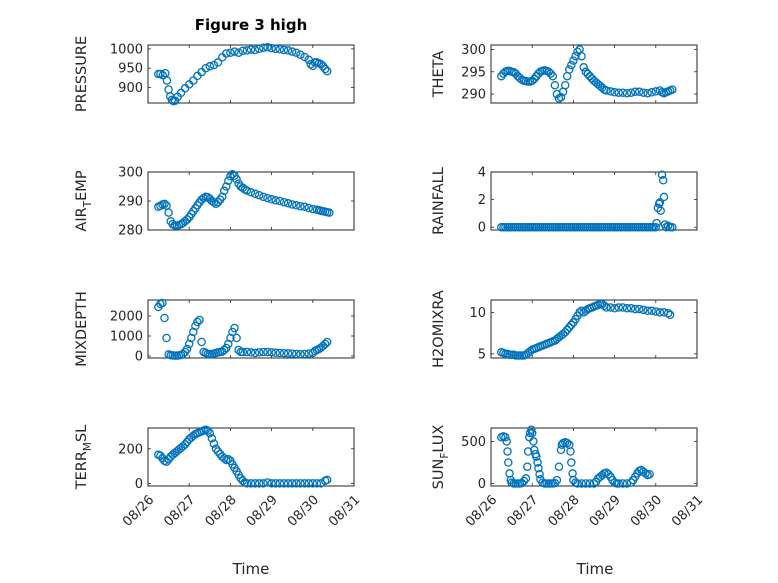 This screenshot has width=778, height=583. I want to click on subplot-mixdepth: 0 1000 2000 MIXDEPTH, so click(214, 329).